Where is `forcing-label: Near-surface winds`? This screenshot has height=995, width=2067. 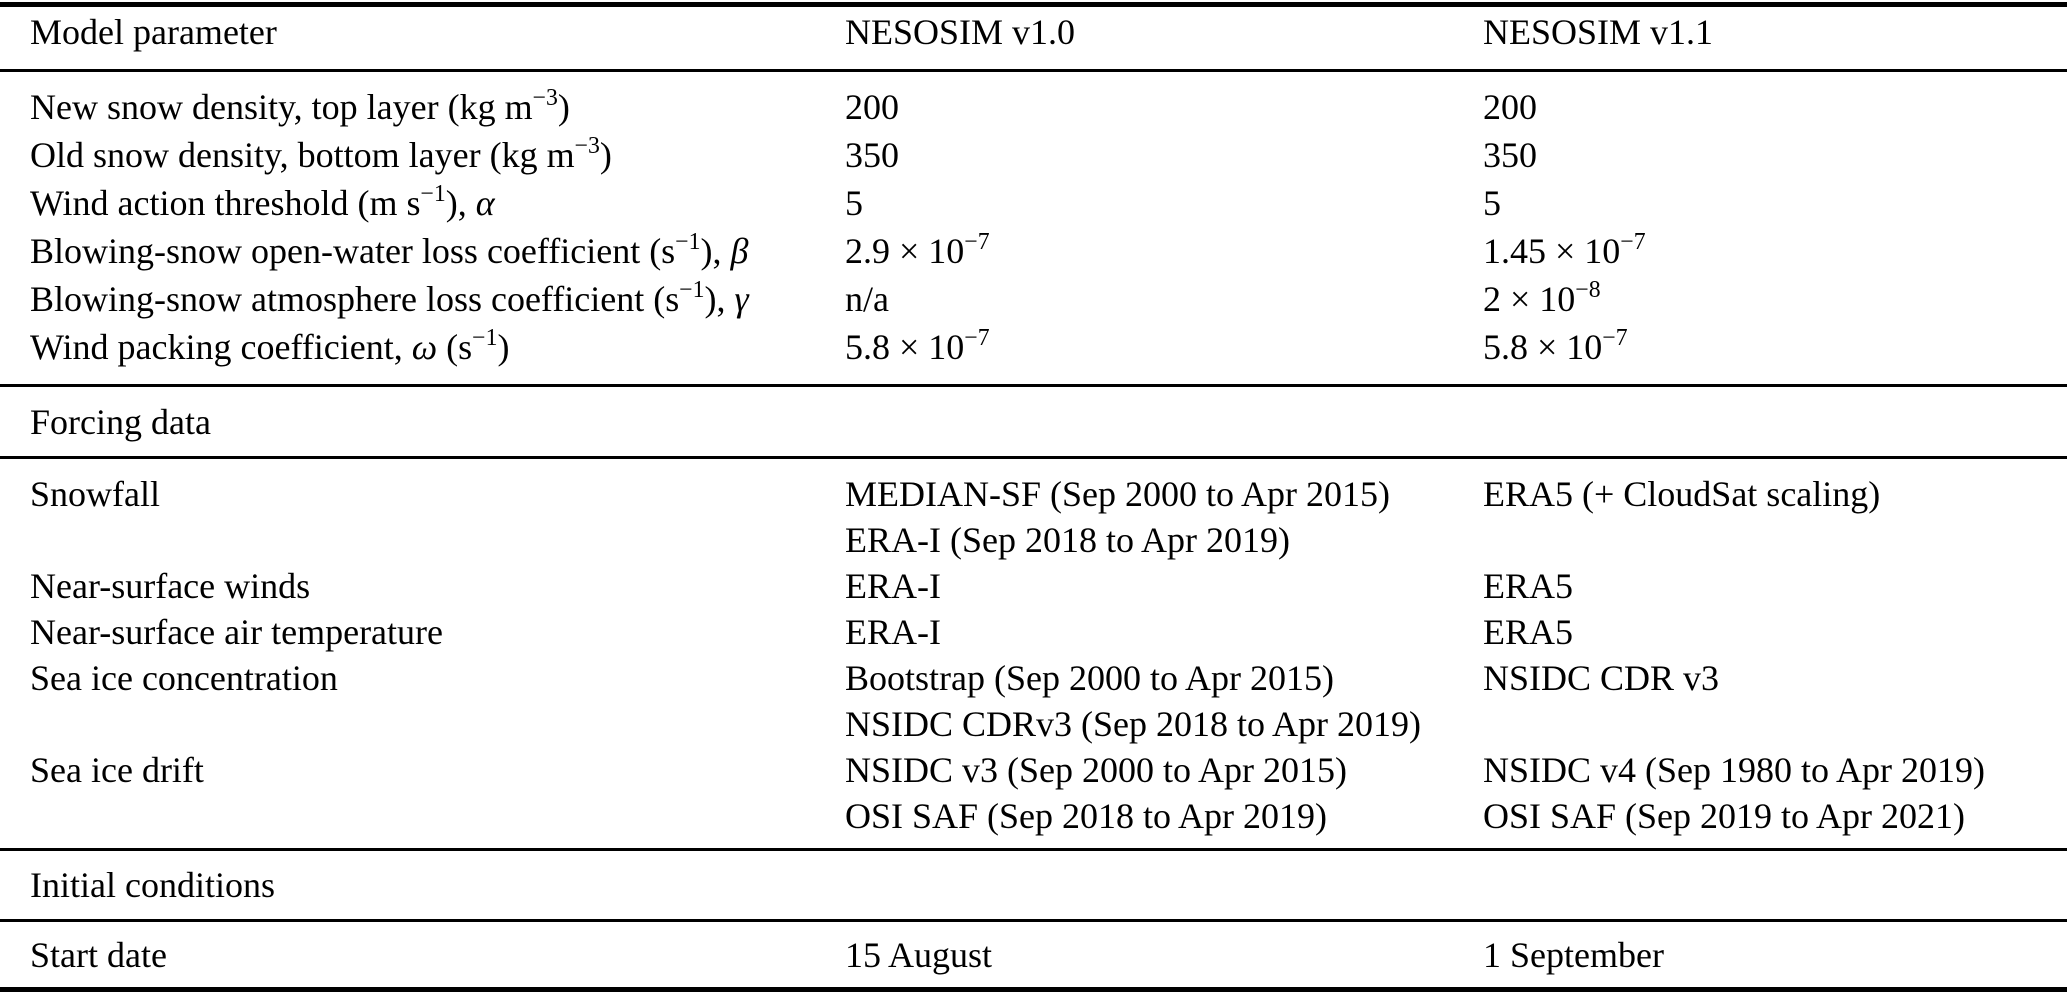 forcing-label: Near-surface winds is located at coordinates (437, 586).